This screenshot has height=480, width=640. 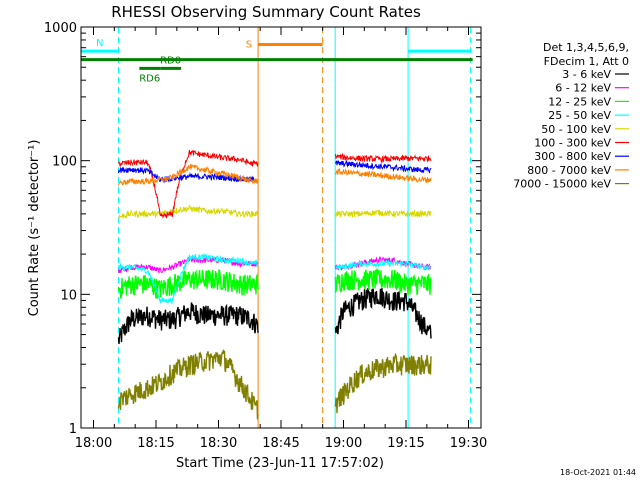 I want to click on legend-header-1: FDecim 1, Att 0, so click(x=586, y=61).